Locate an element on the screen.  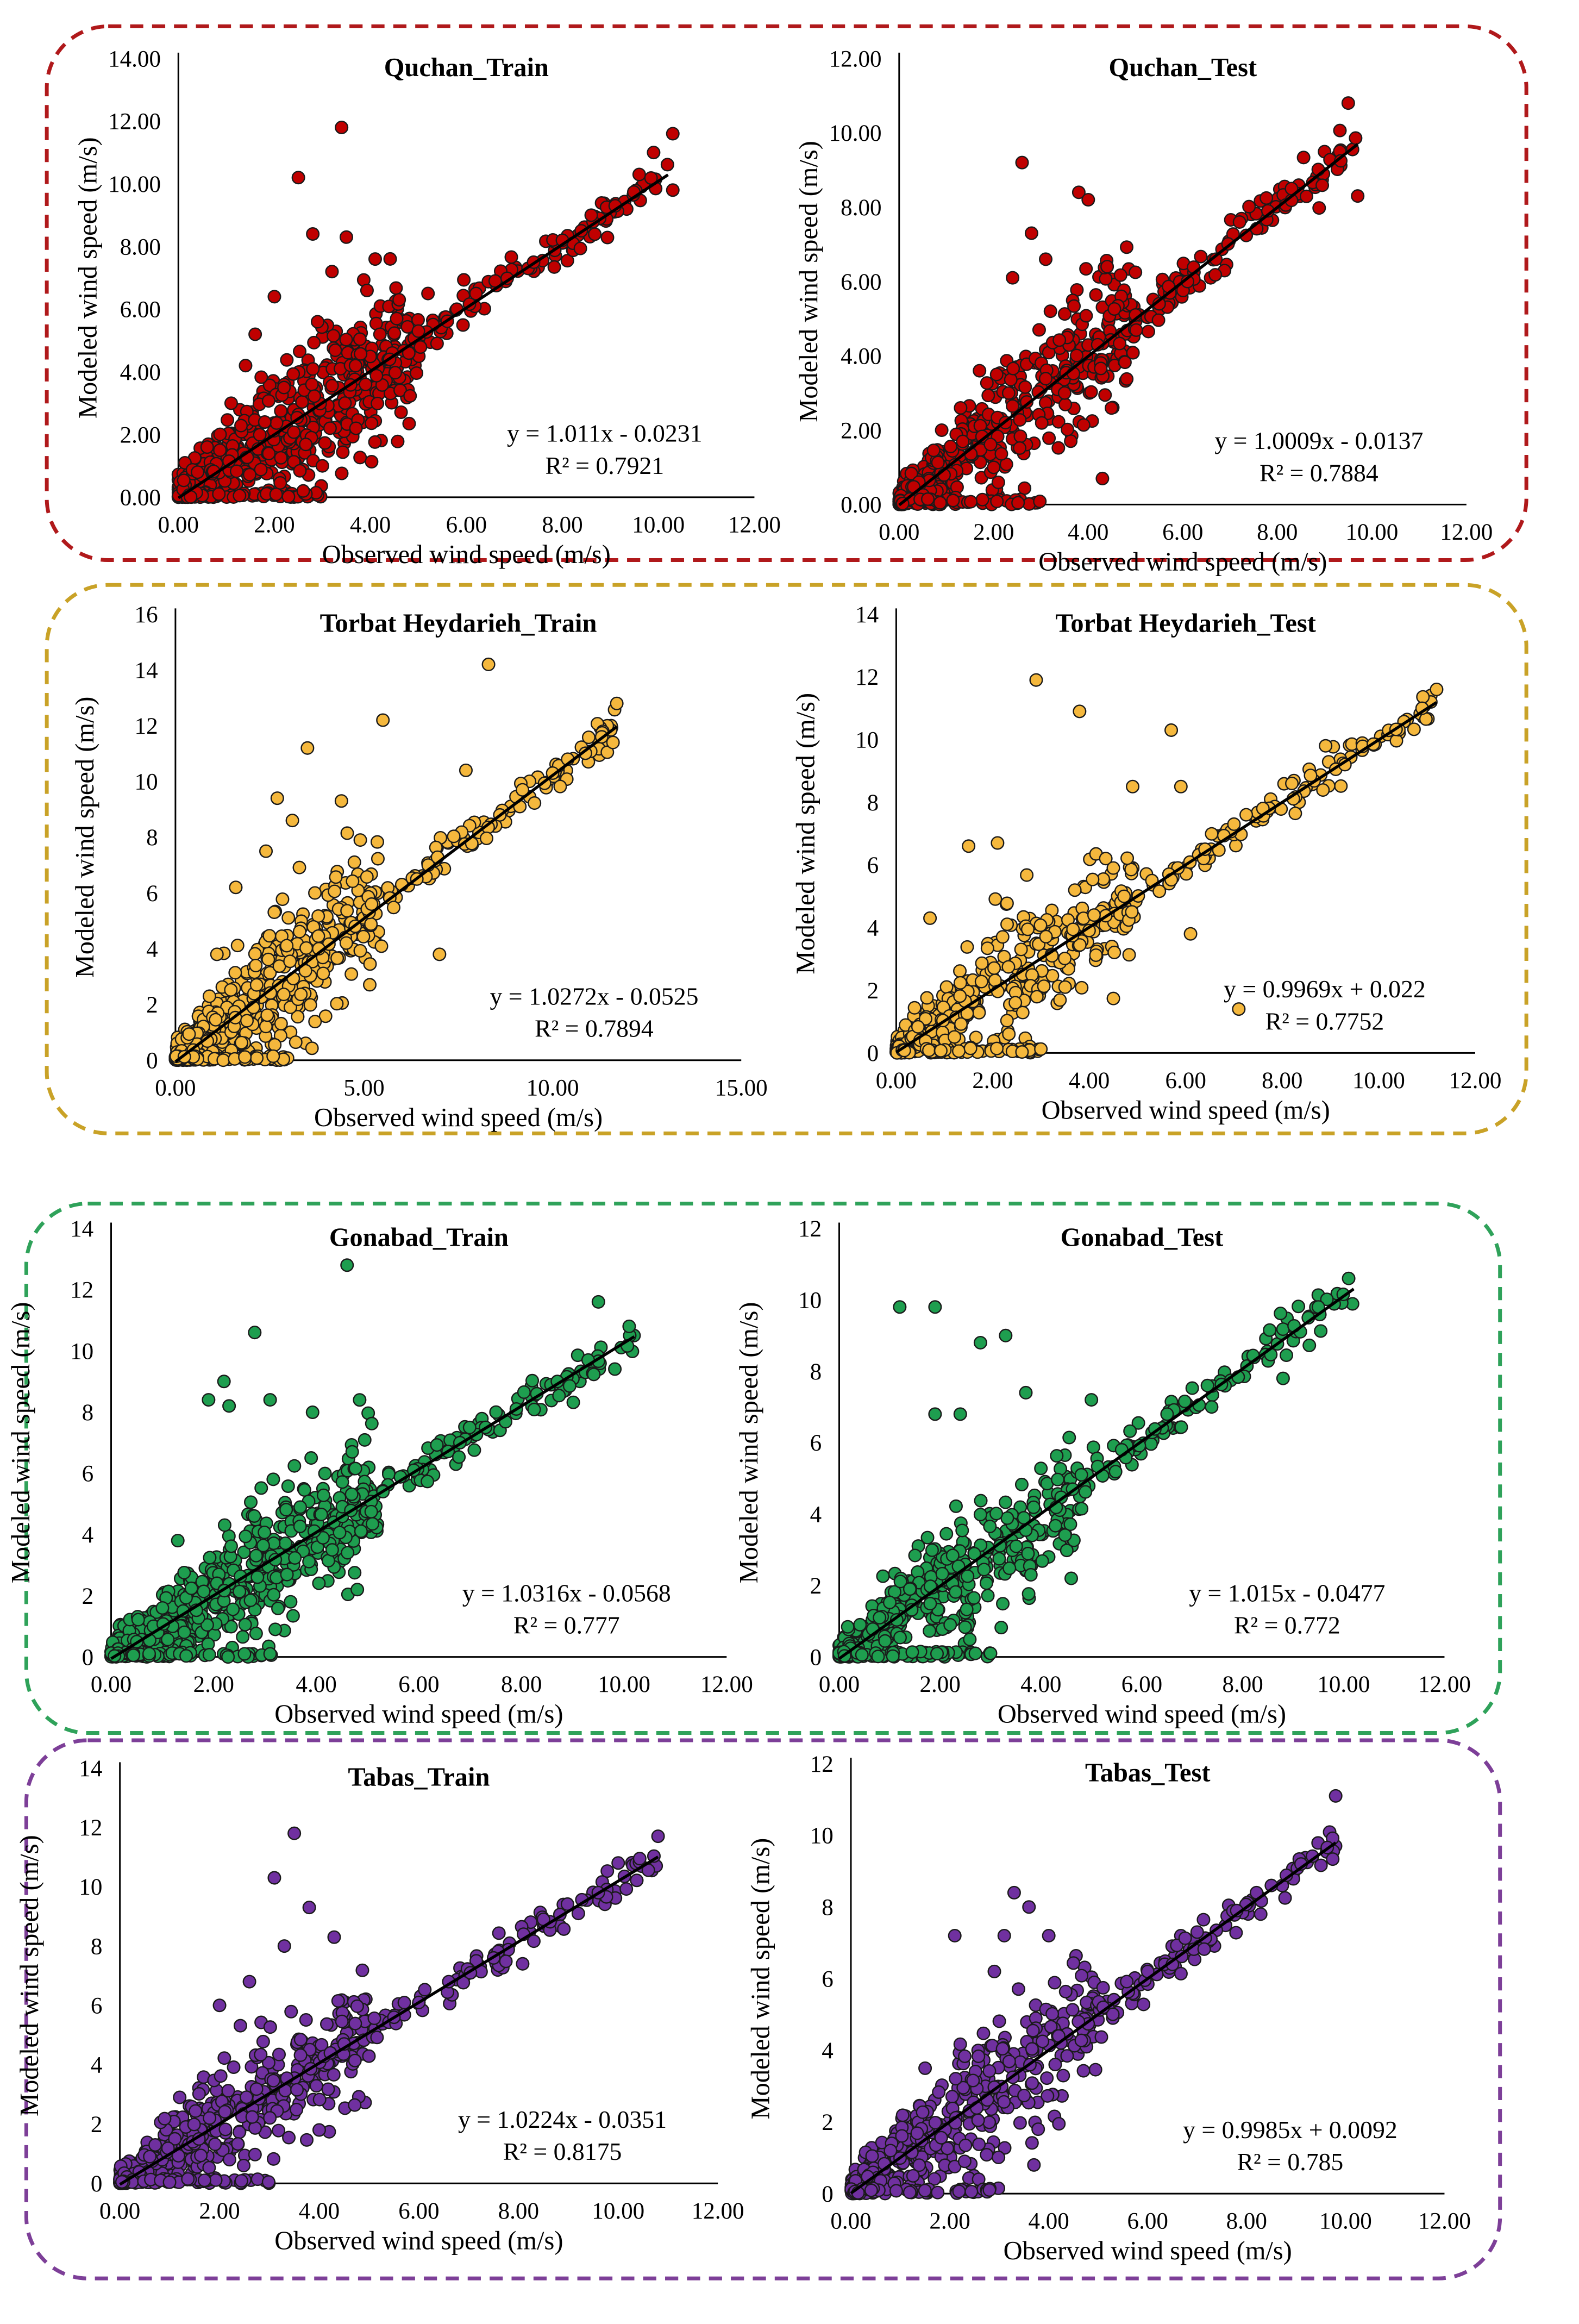
x-tick-label: 6.00 is located at coordinates (1183, 532).